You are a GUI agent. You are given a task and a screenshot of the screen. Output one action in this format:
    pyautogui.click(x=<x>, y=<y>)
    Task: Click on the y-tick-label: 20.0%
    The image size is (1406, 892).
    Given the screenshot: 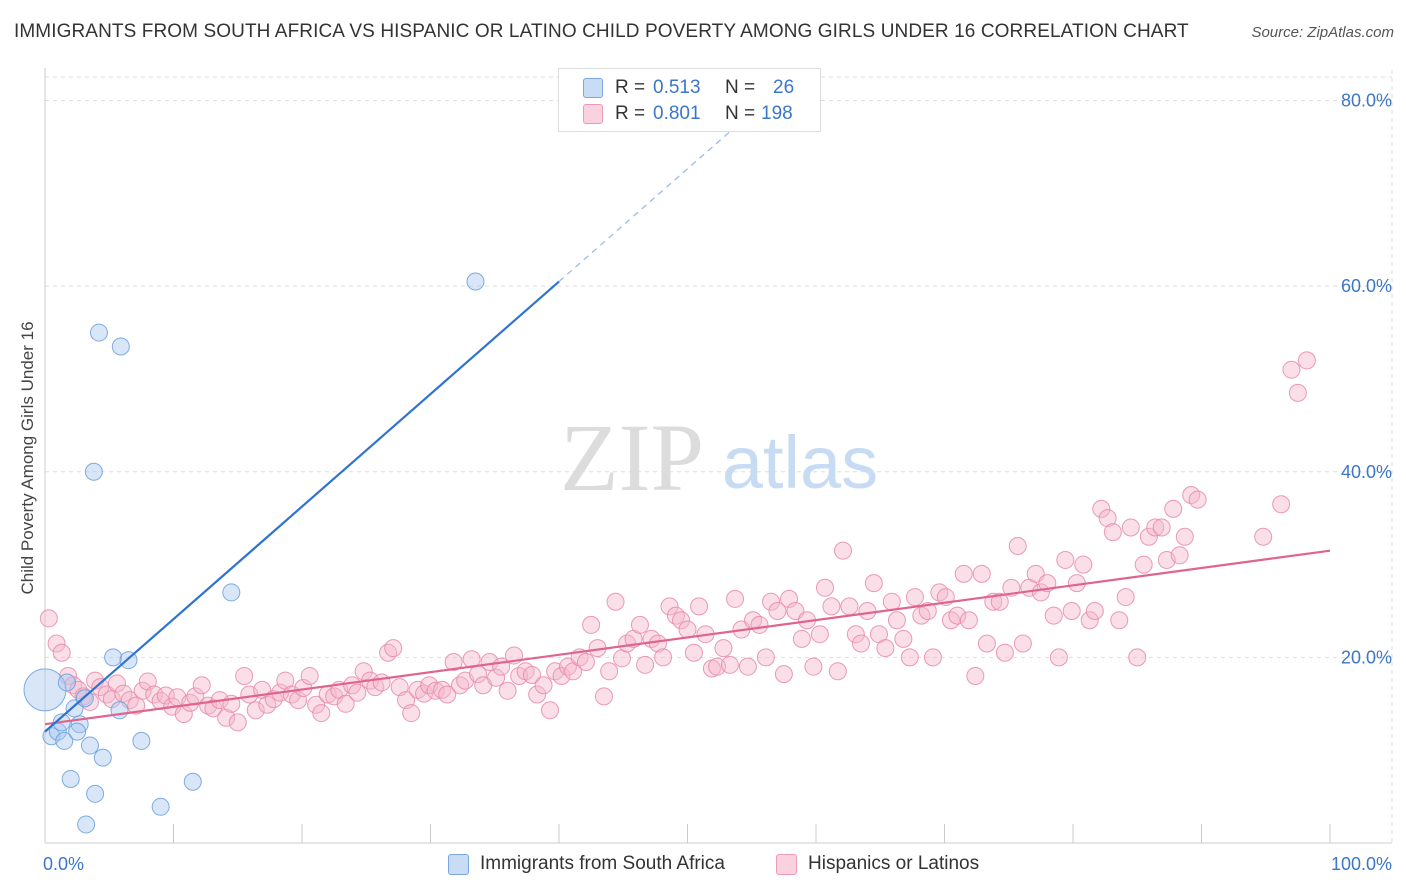 What is the action you would take?
    pyautogui.click(x=1366, y=657)
    